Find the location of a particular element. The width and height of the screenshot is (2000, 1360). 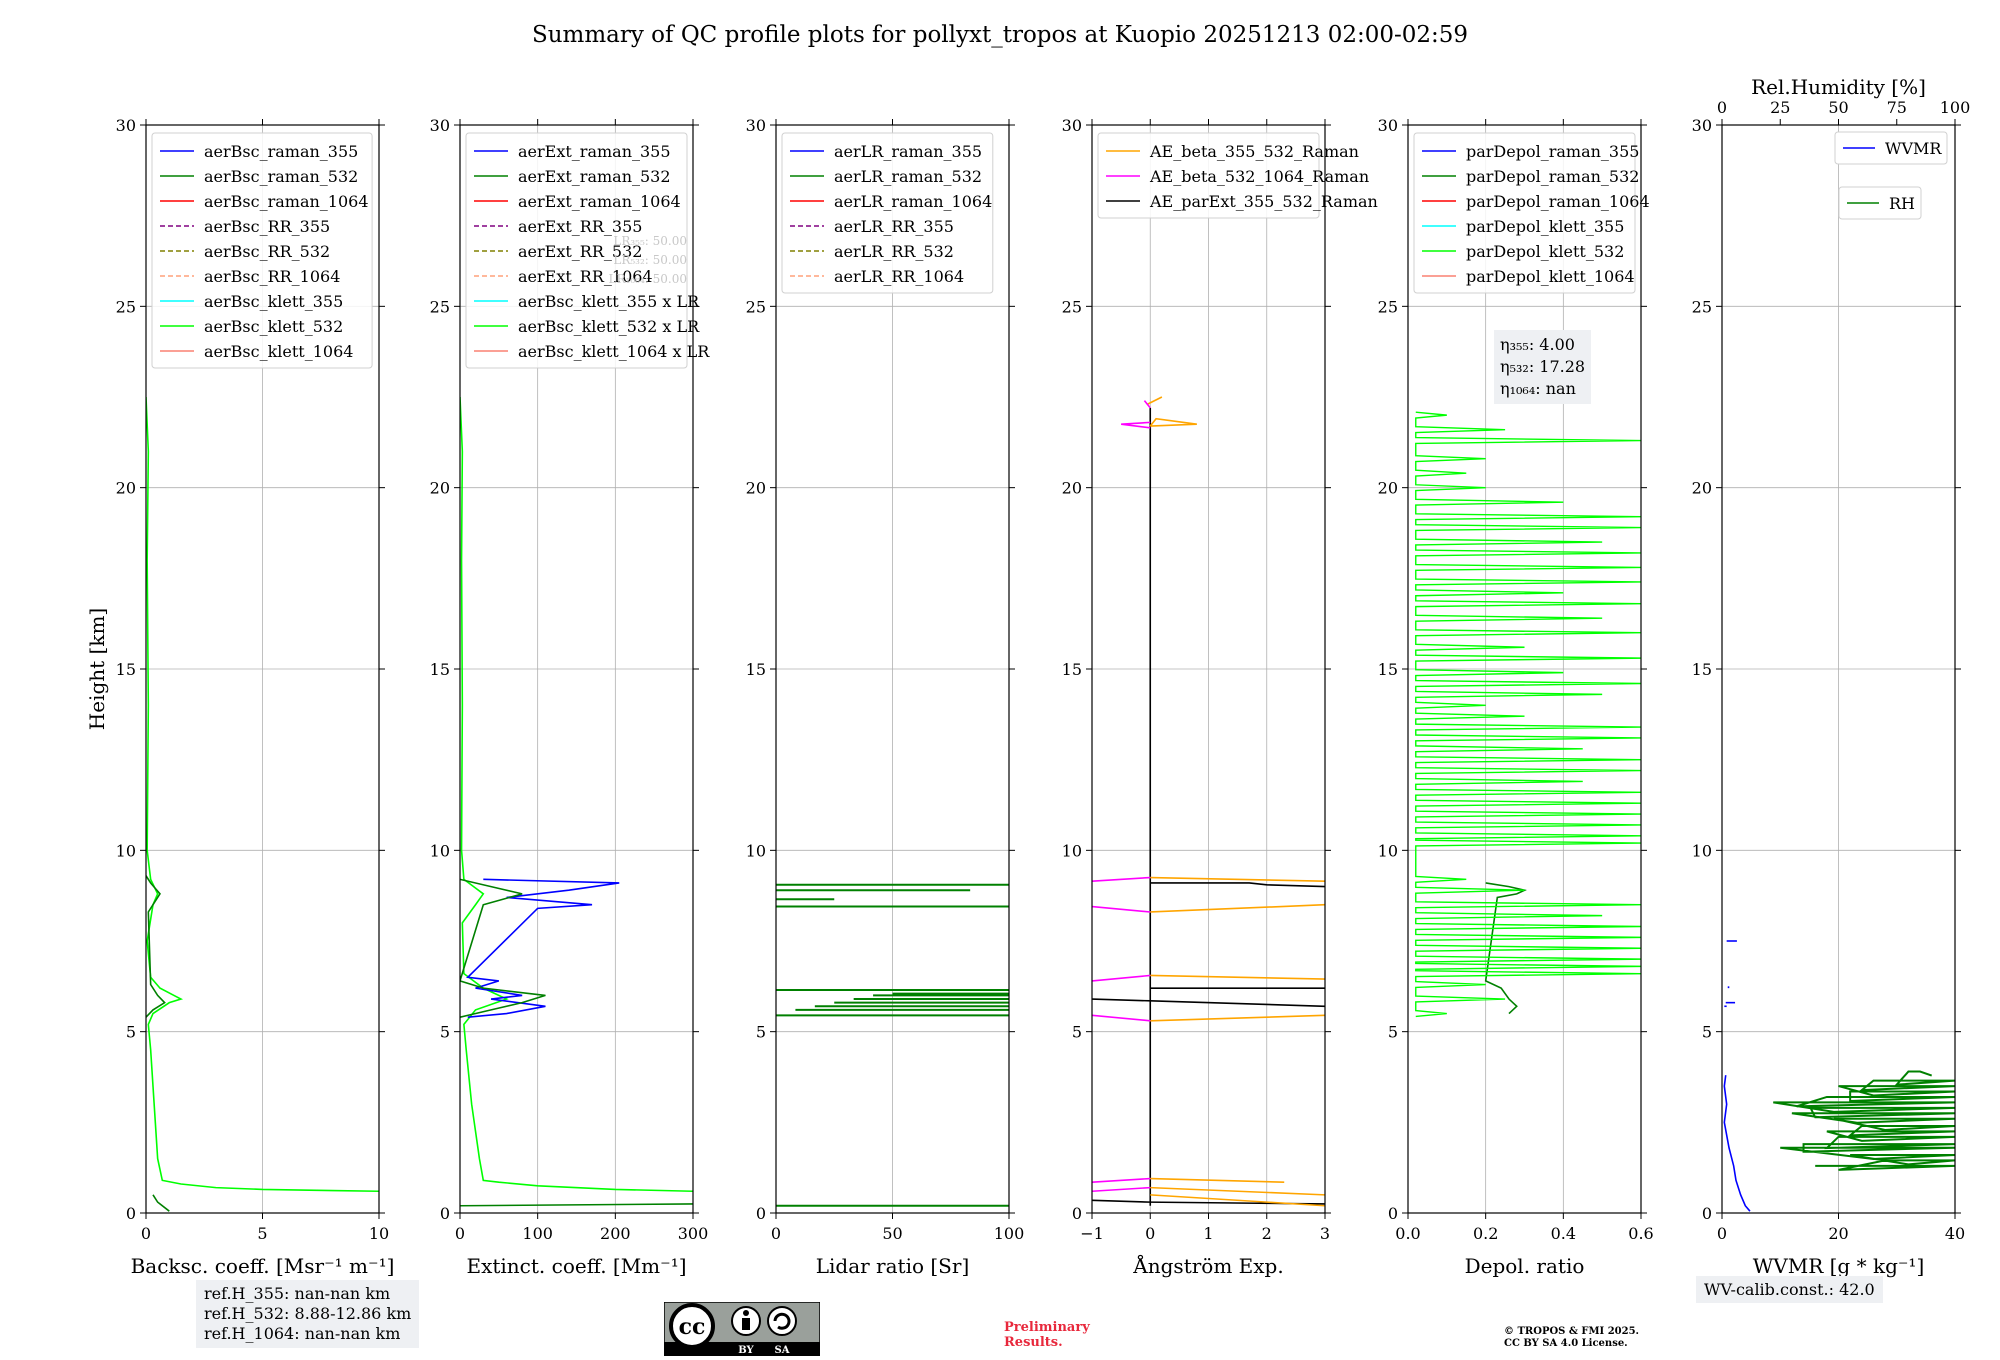

legend-entry: parDepol_raman_355 is located at coordinates (1552, 151).